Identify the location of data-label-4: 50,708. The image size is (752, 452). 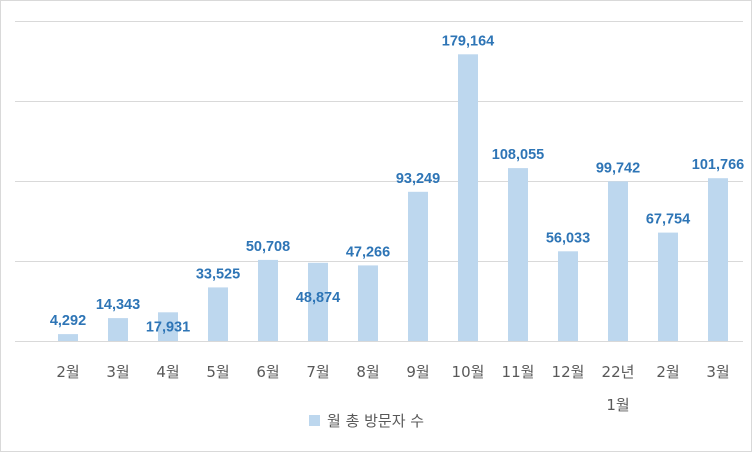
(268, 247).